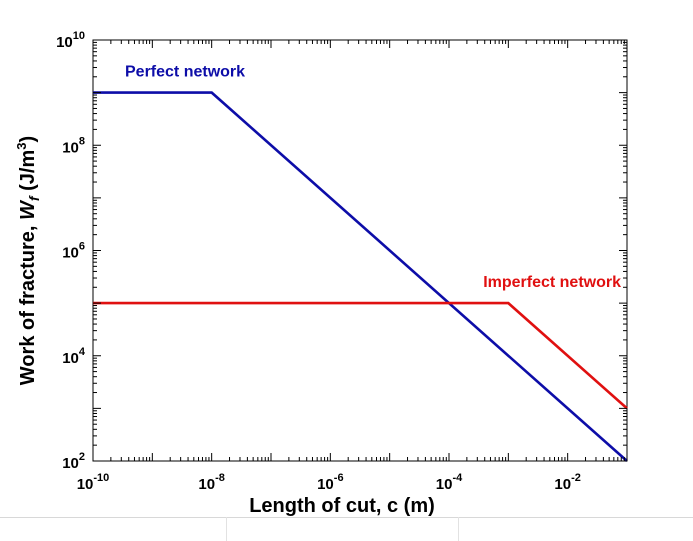  What do you see at coordinates (342, 506) in the screenshot?
I see `x-axis-title: Length of cut, c (m)` at bounding box center [342, 506].